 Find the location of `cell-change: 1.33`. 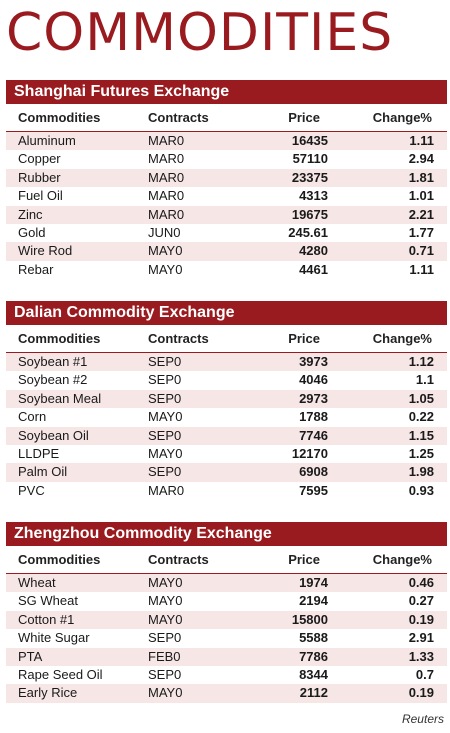

cell-change: 1.33 is located at coordinates (421, 656).